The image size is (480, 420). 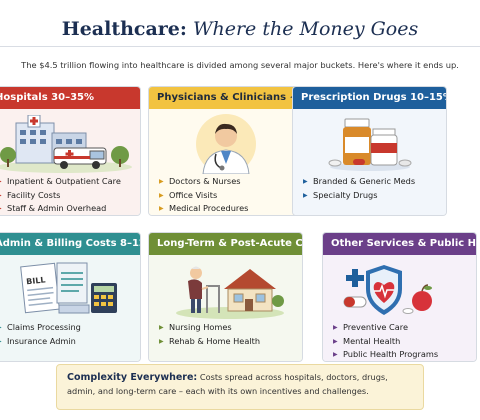 I want to click on pill-bottles-icon, so click(x=369, y=144).